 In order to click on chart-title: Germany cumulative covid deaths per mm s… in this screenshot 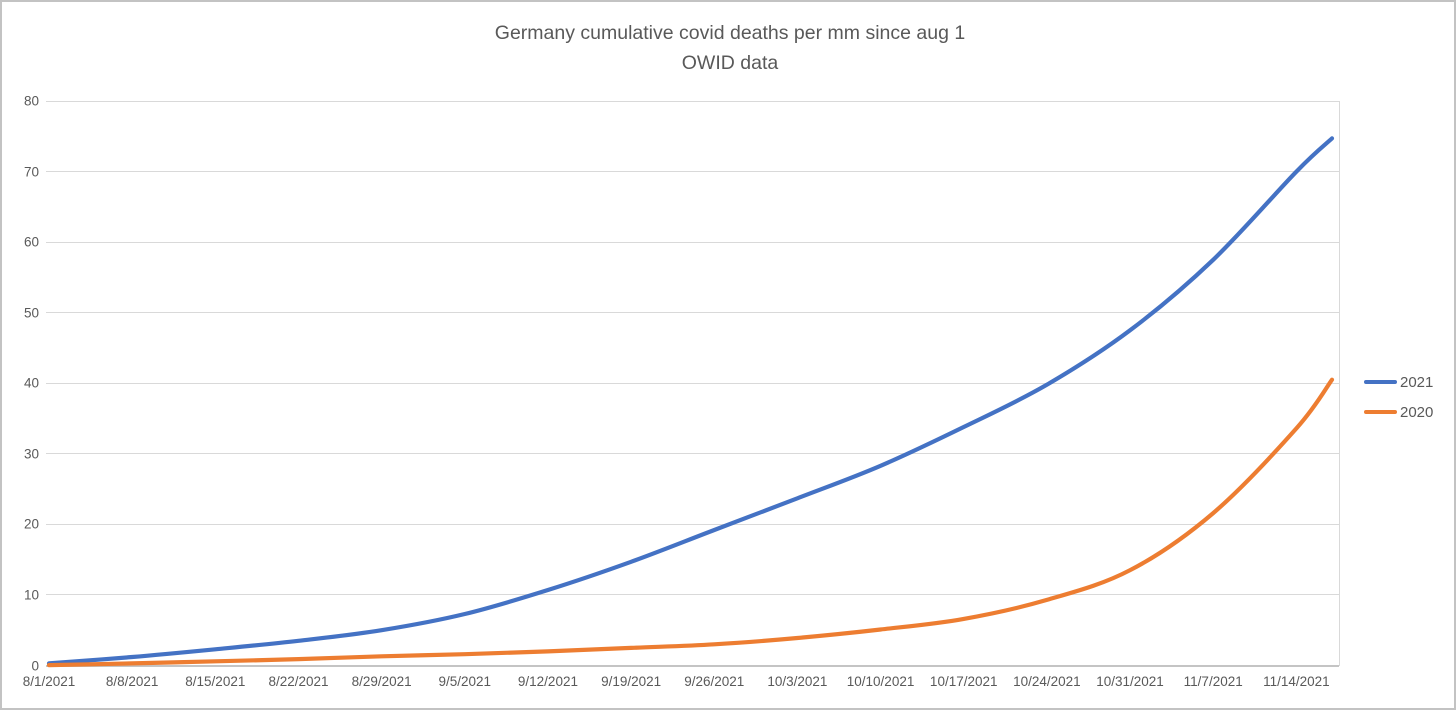, I will do `click(730, 33)`.